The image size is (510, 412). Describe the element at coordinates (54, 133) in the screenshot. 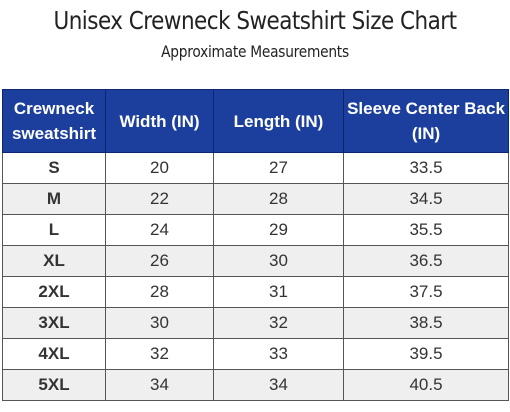

I see `header-garment-line2: sweatshirt` at that location.